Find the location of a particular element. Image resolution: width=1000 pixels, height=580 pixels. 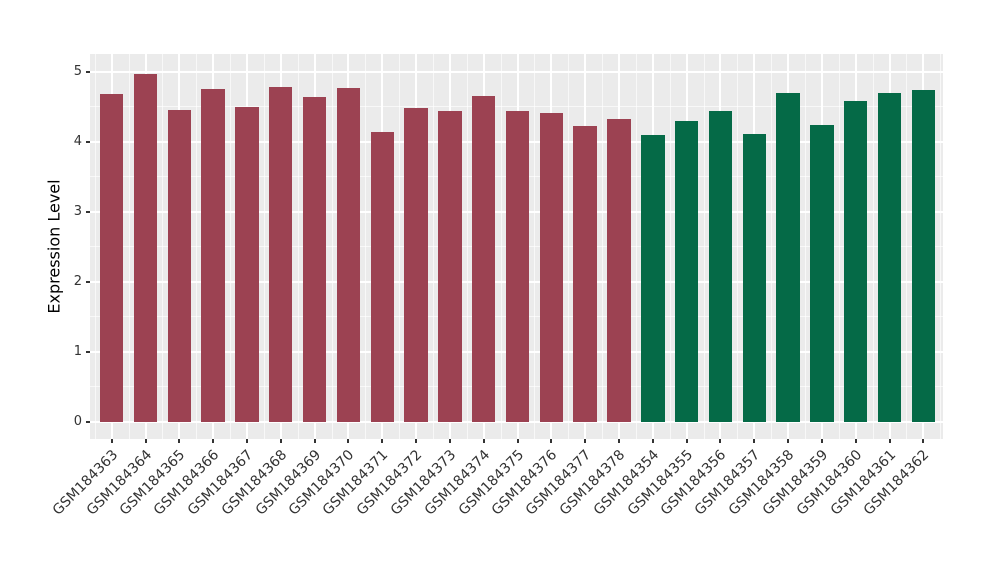

bar-GSM184369 is located at coordinates (314, 259).